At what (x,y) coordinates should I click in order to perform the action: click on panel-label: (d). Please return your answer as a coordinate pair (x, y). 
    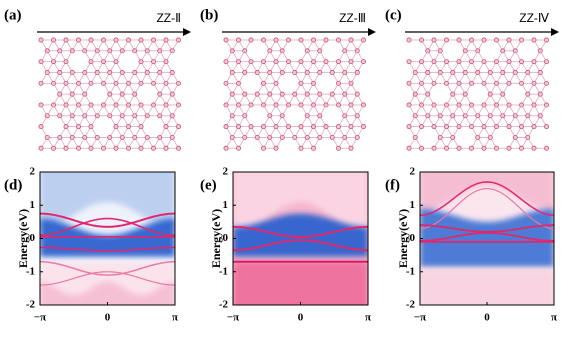
    Looking at the image, I should click on (13, 185).